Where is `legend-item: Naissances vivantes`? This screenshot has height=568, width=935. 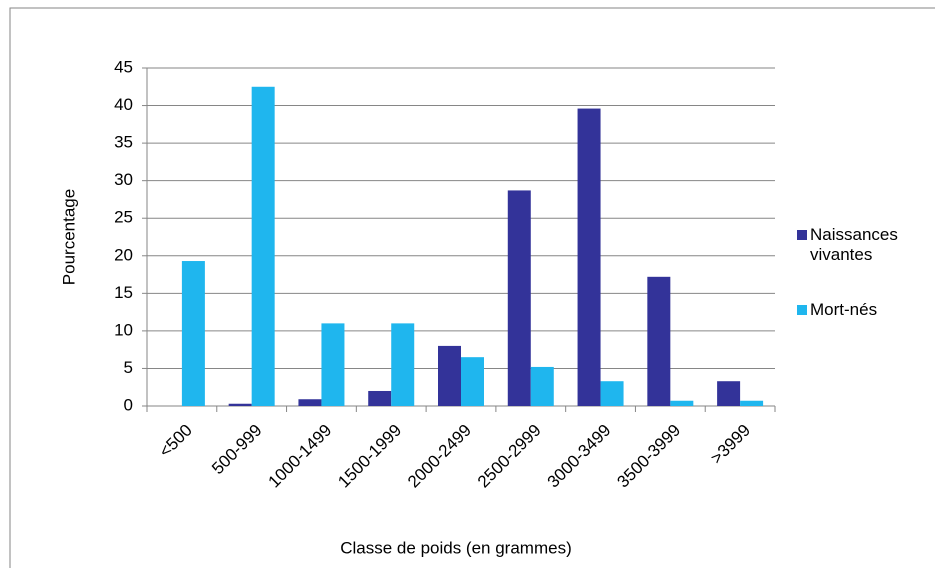 legend-item: Naissances vivantes is located at coordinates (866, 245).